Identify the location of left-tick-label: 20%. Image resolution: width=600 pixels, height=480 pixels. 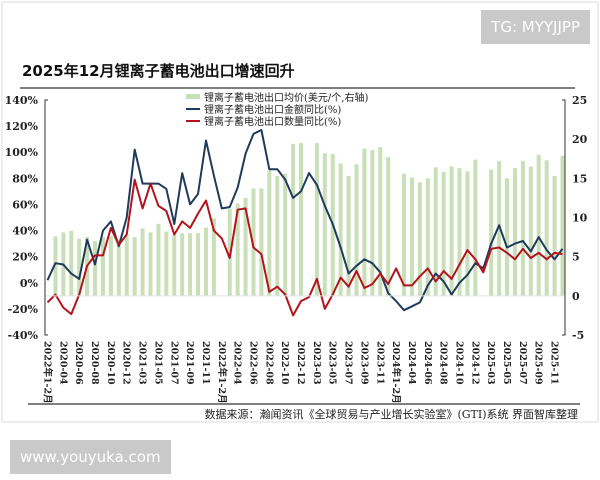
(25, 257).